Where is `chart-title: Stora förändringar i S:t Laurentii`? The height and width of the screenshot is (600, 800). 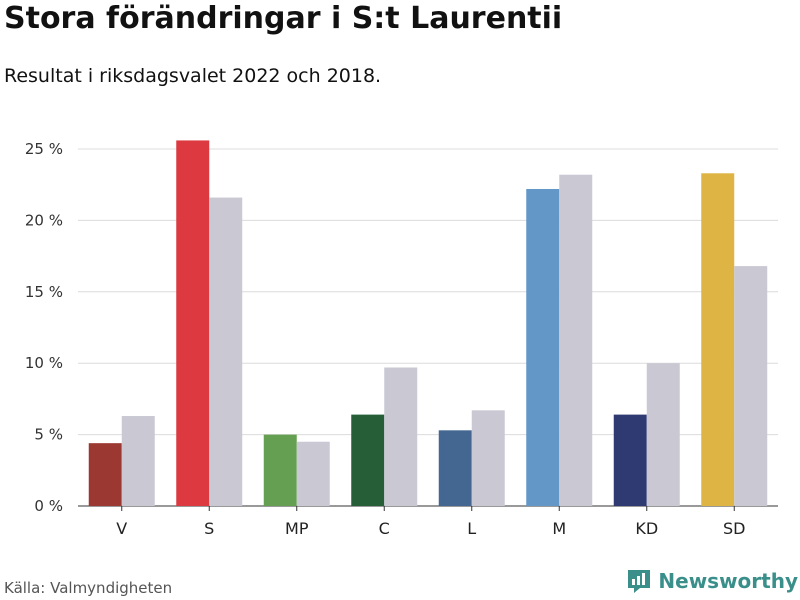
chart-title: Stora förändringar i S:t Laurentii is located at coordinates (283, 18).